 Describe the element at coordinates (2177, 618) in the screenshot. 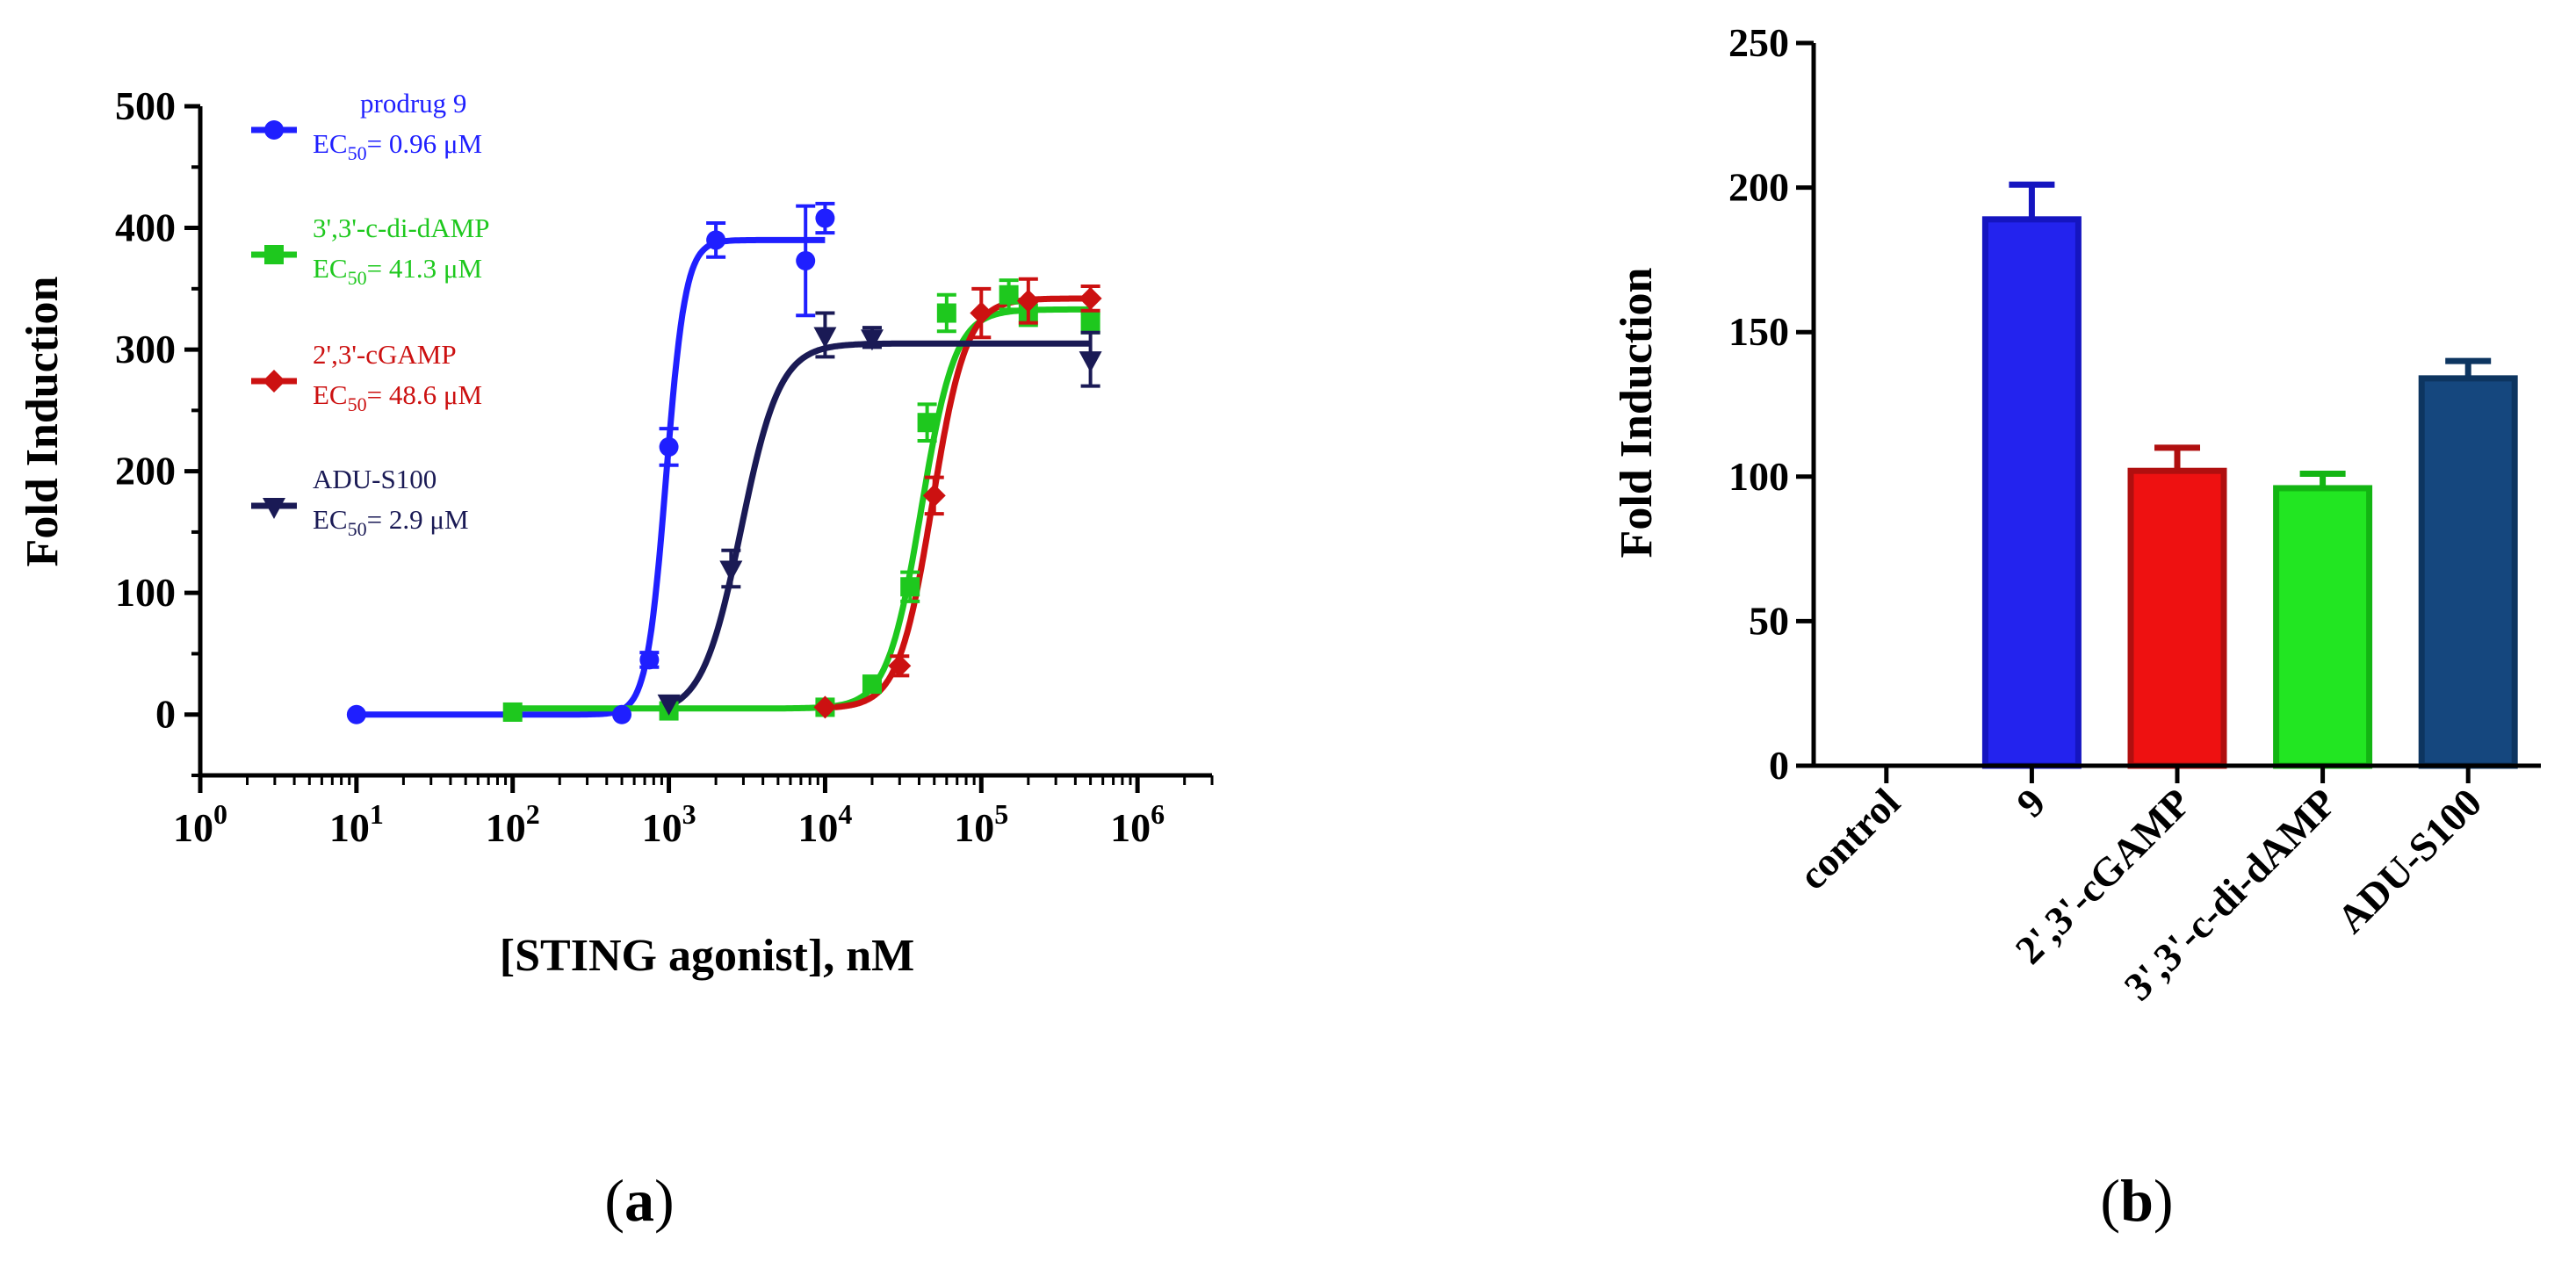

I see `bar-2-3-cgamp` at that location.